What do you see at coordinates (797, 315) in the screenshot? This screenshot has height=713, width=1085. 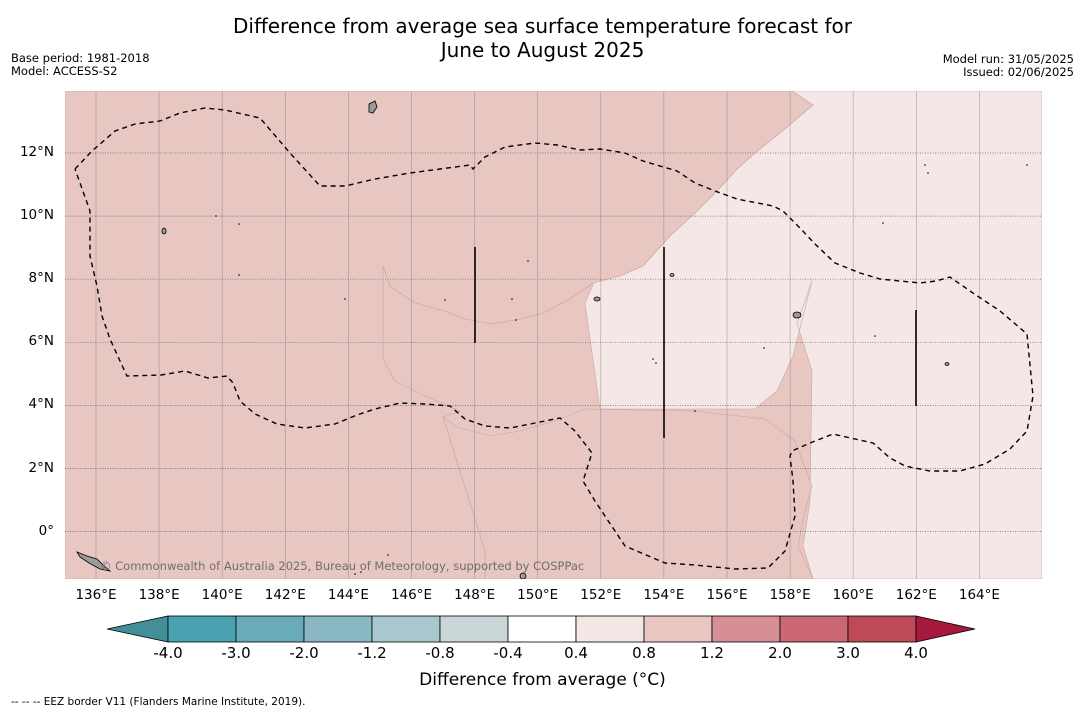 I see `island-chuuk` at bounding box center [797, 315].